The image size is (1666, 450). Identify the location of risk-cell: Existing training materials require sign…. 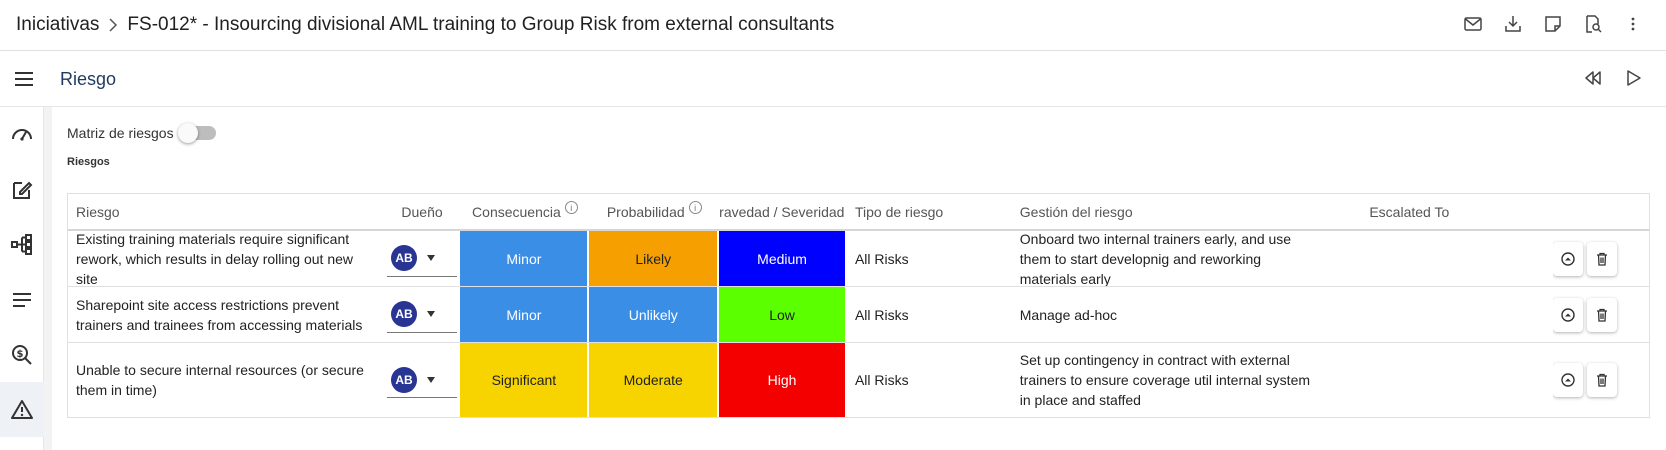
(226, 258).